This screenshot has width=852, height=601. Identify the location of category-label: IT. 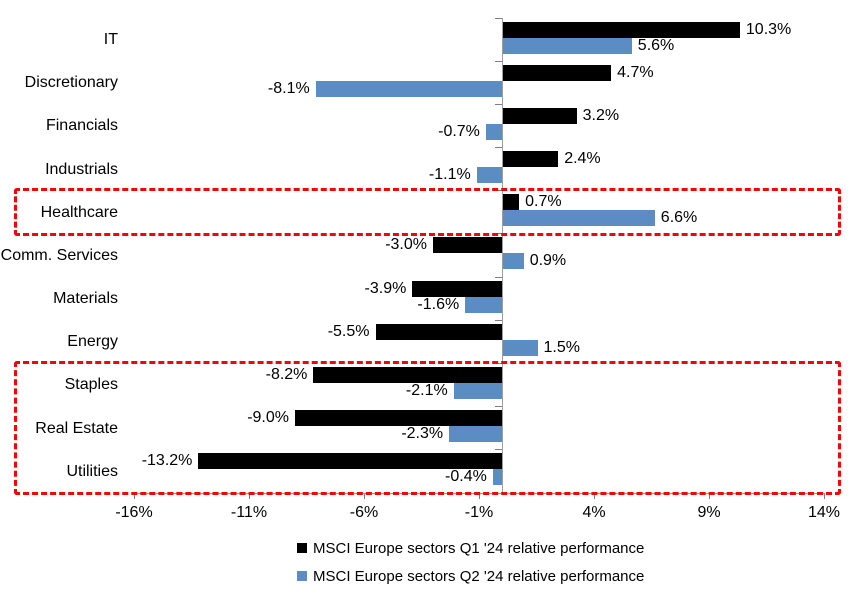
(110, 39).